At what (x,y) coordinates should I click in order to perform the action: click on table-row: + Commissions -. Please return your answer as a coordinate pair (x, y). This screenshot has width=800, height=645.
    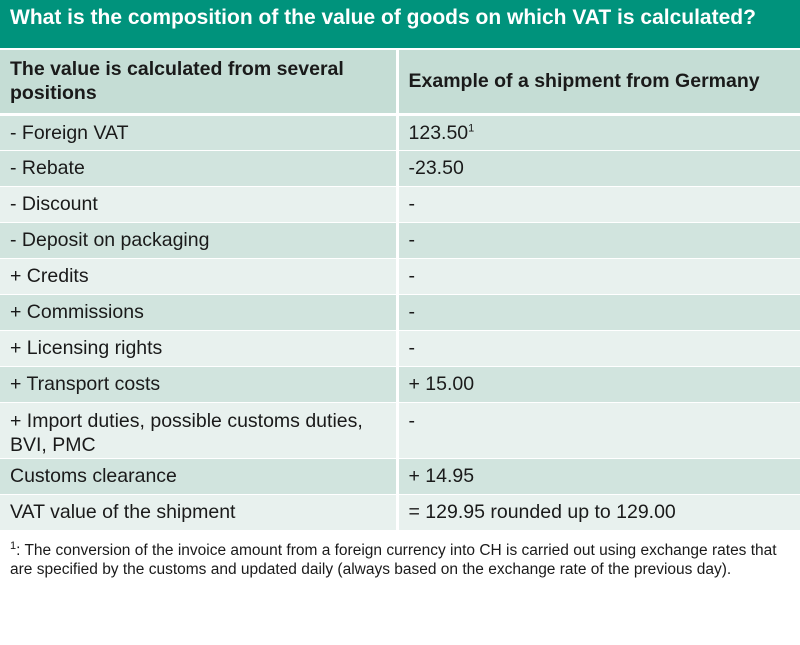
    Looking at the image, I should click on (400, 312).